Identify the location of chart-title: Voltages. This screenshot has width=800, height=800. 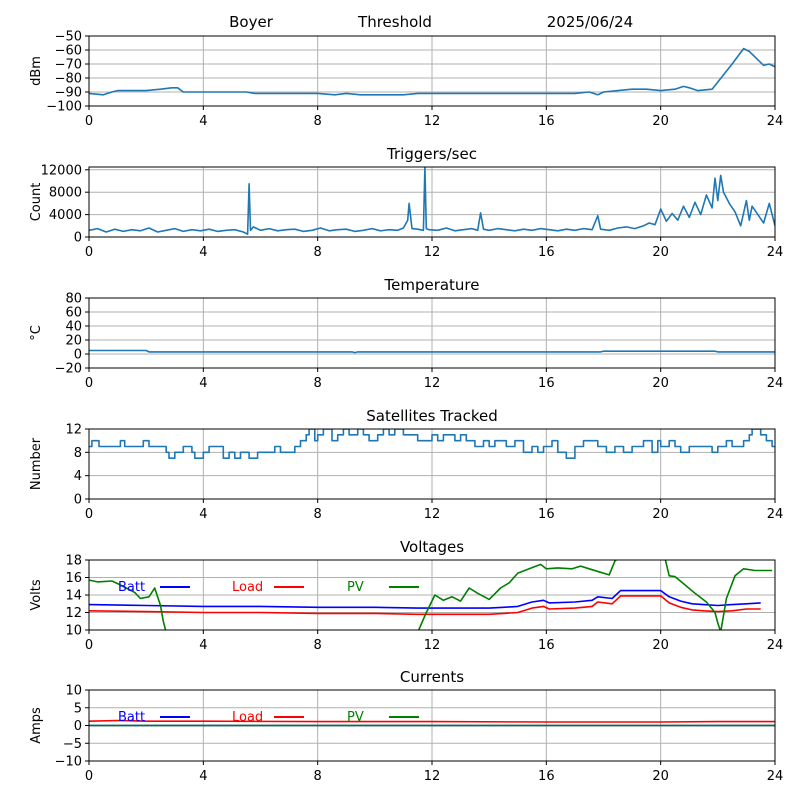
(432, 547).